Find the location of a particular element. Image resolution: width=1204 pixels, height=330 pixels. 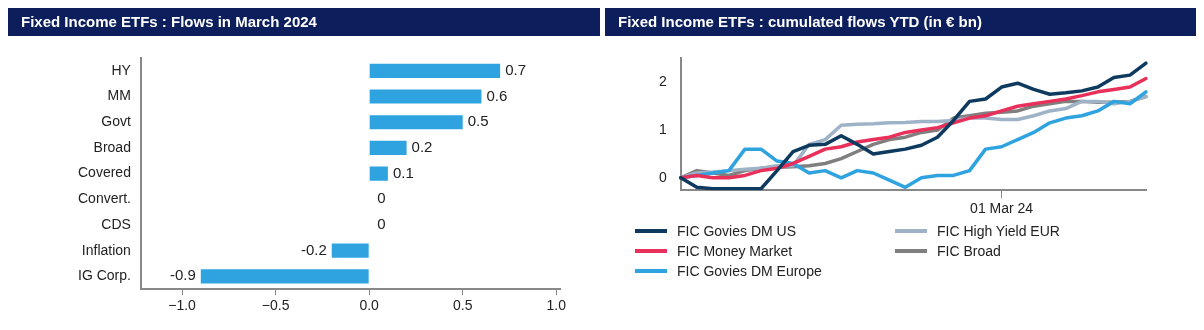

y-tick-label: Inflation is located at coordinates (106, 249).